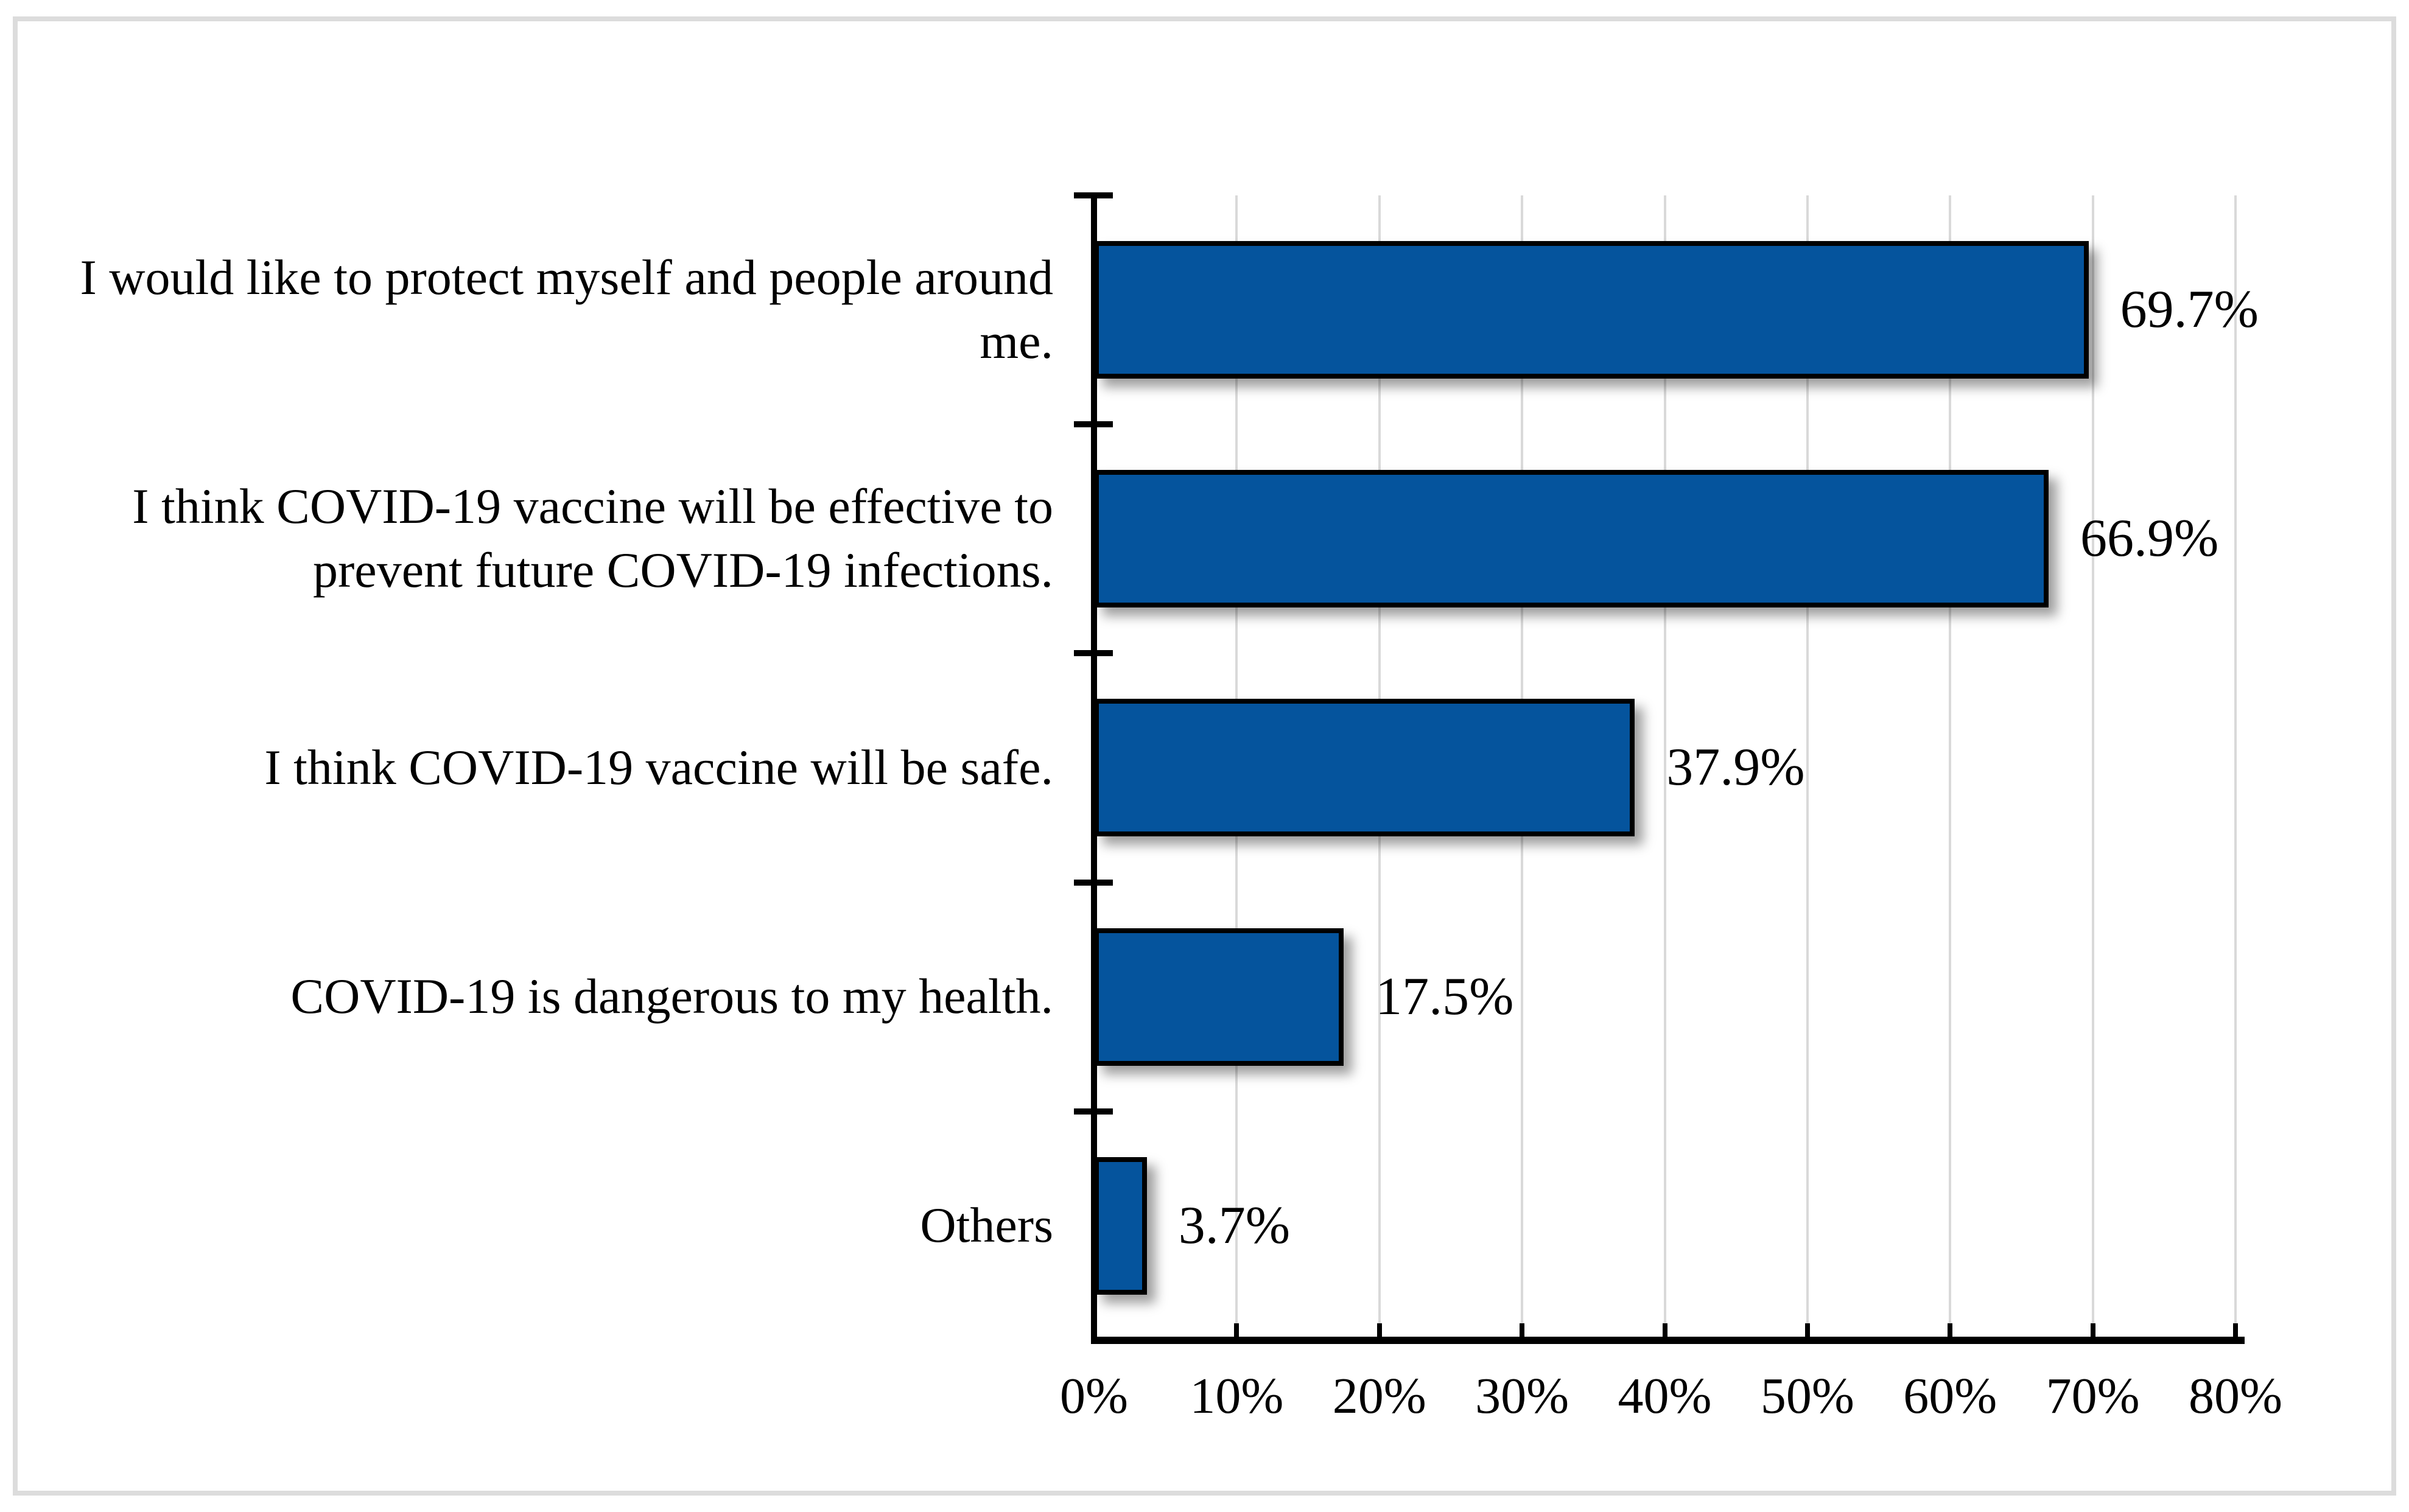  What do you see at coordinates (986, 1225) in the screenshot?
I see `category-label-line: Others` at bounding box center [986, 1225].